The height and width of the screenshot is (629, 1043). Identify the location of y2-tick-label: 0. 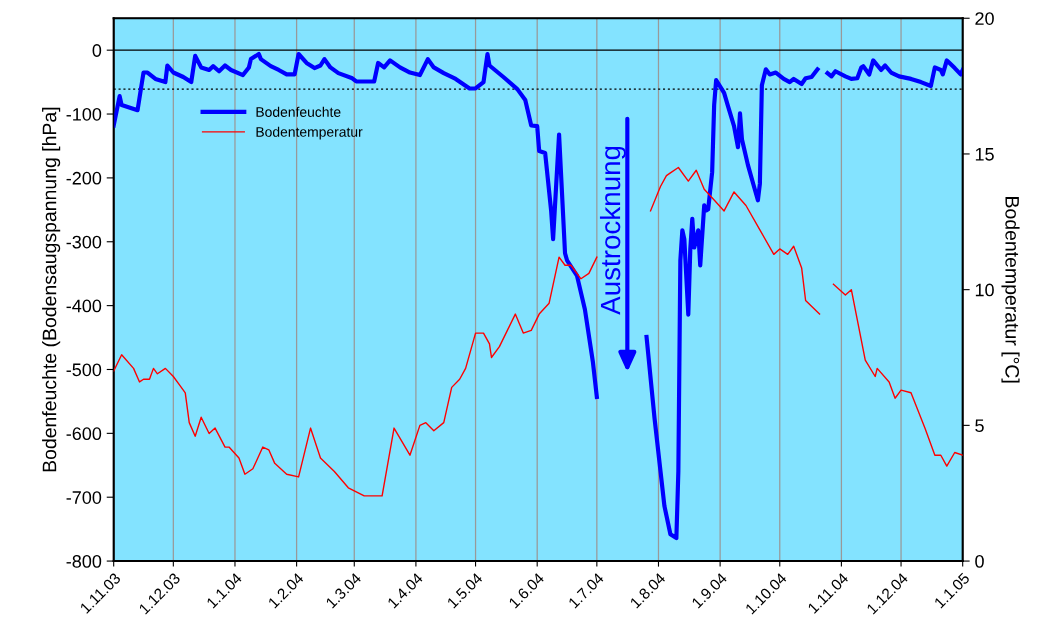
(979, 561).